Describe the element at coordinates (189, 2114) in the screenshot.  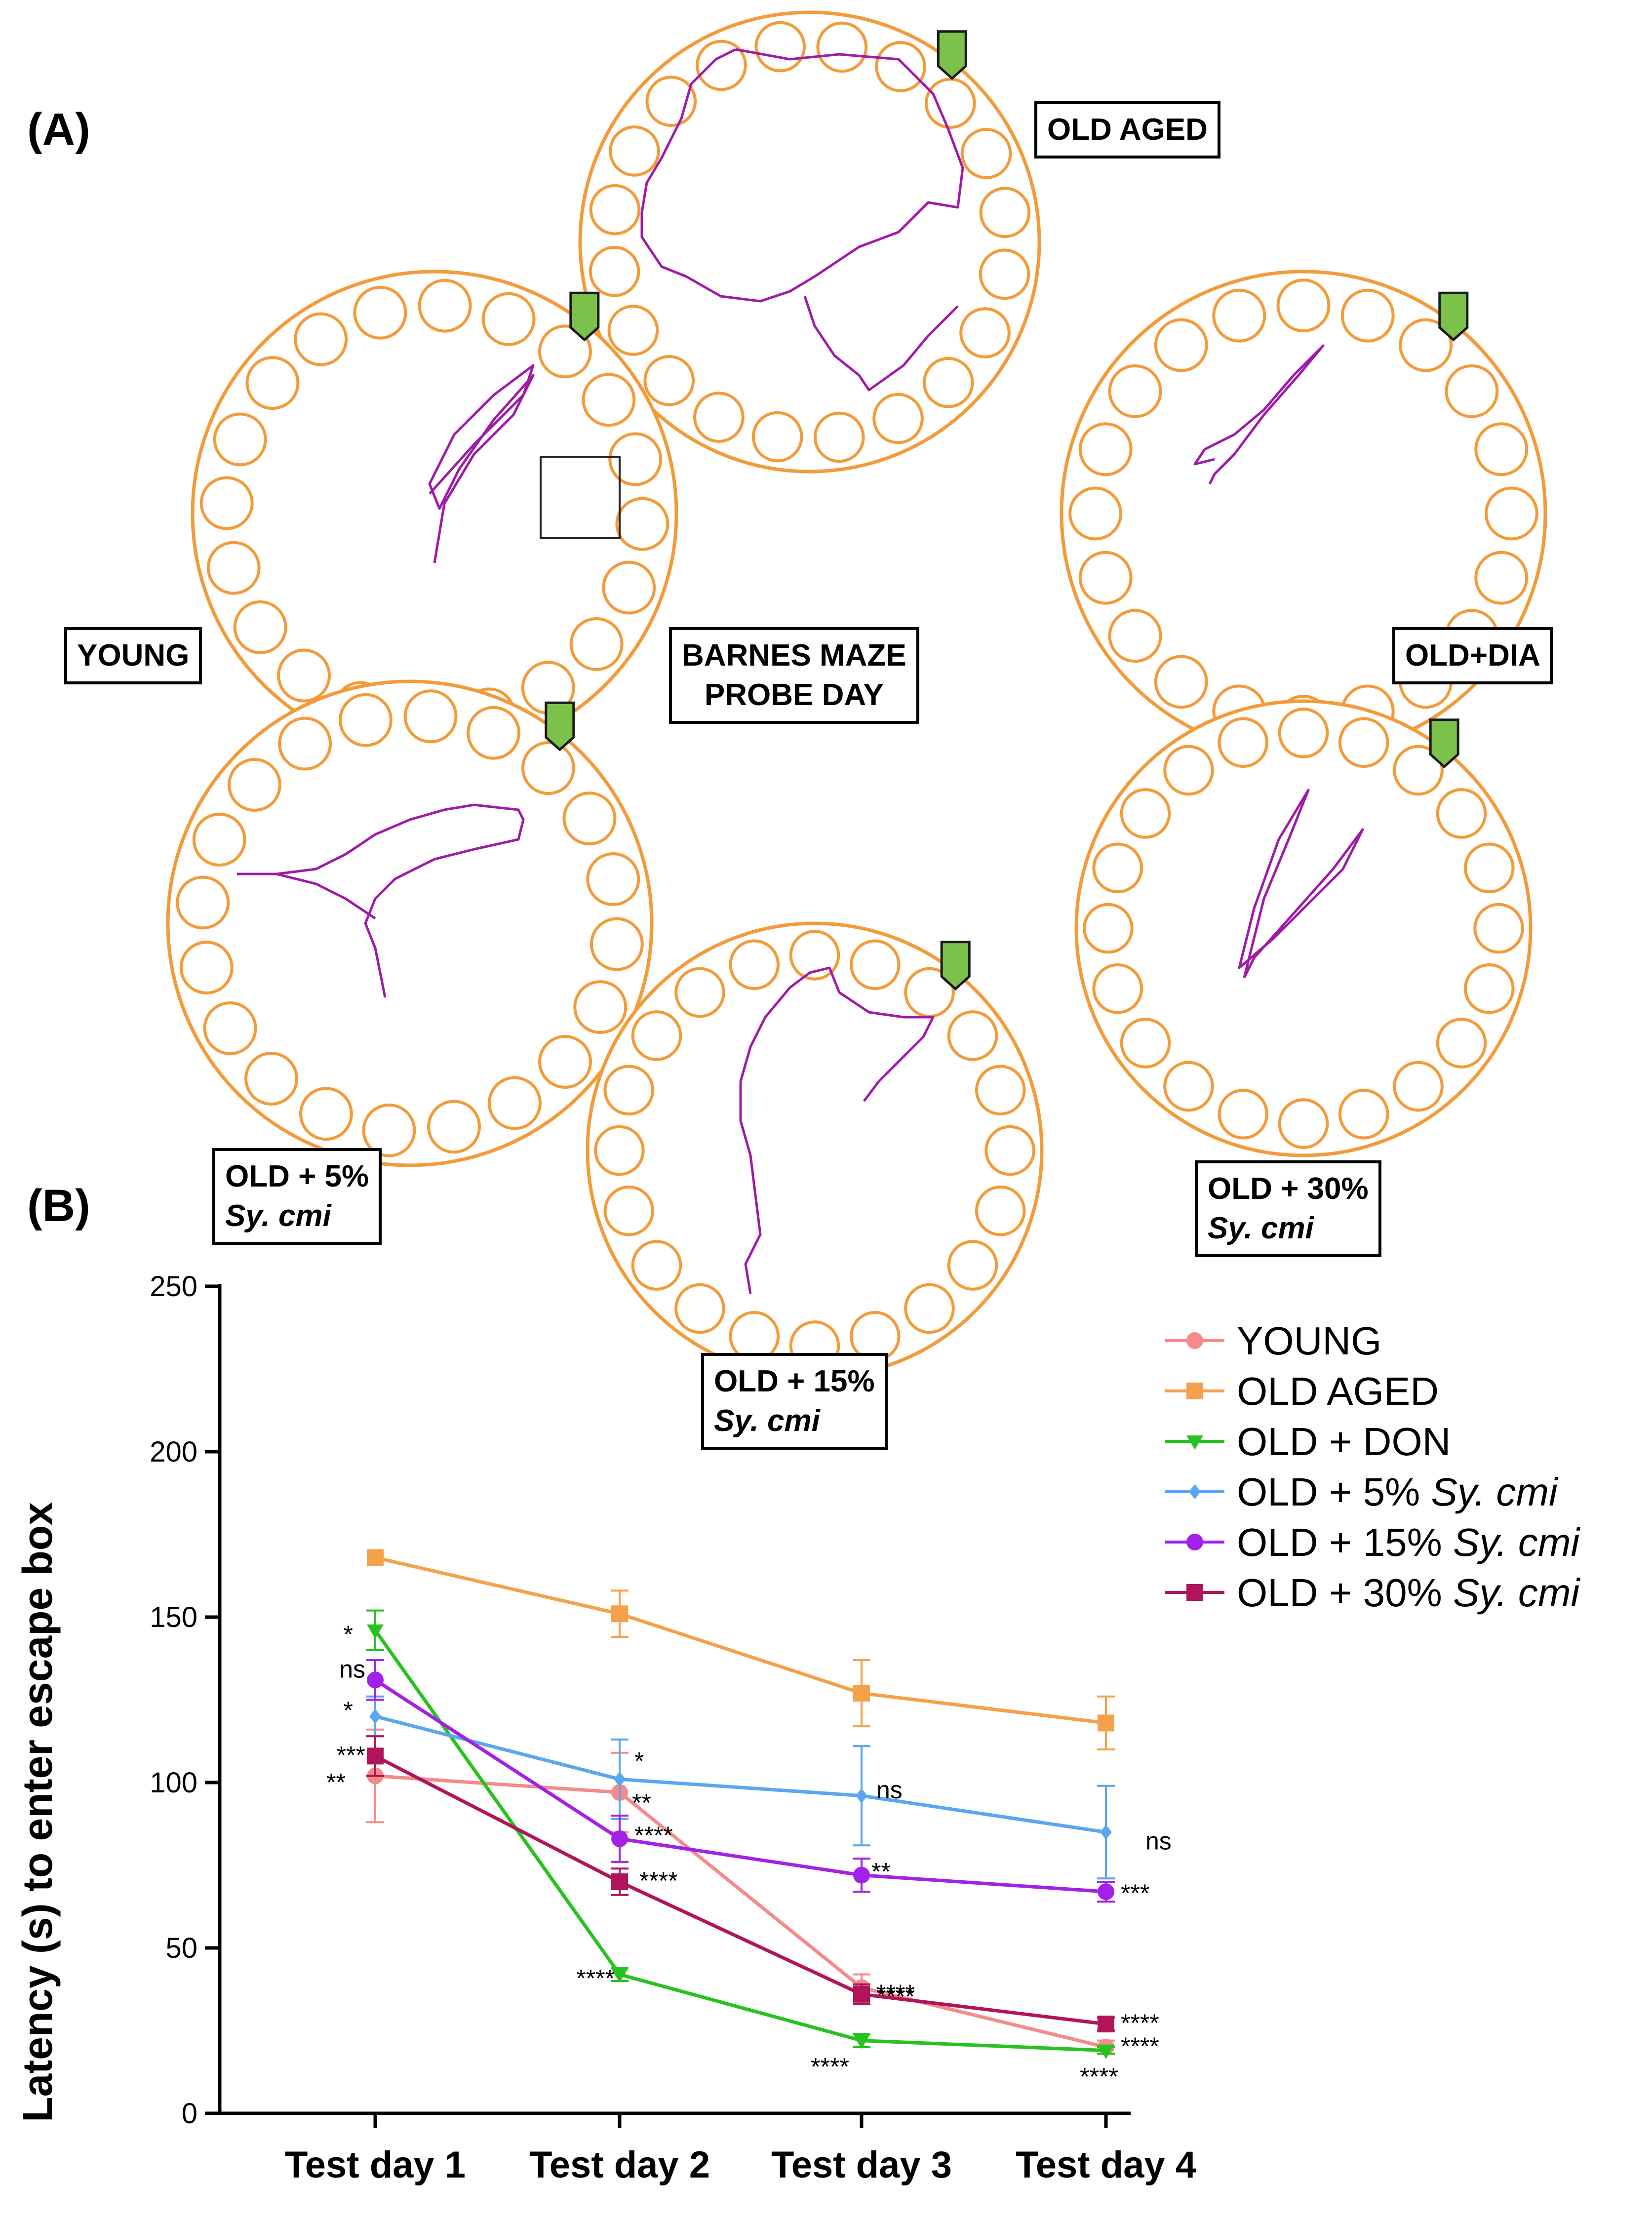
I see `y-tick-label: 0` at that location.